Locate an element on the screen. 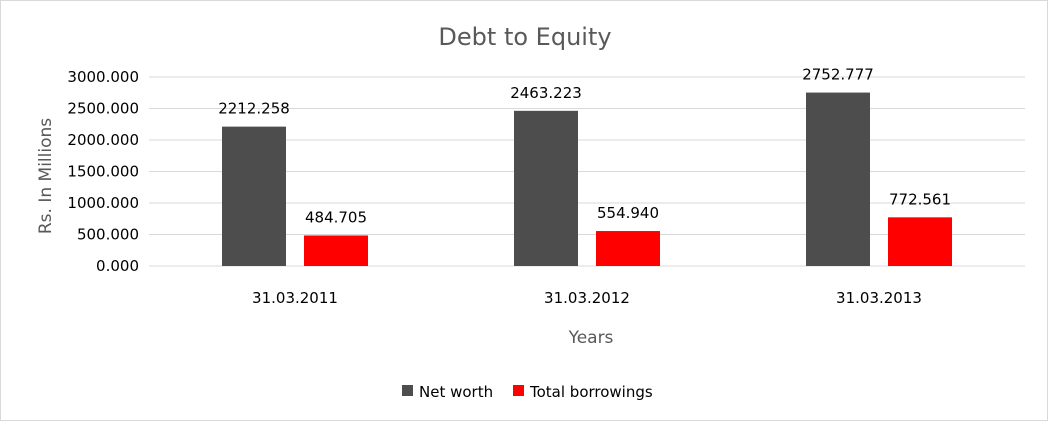  data-label-0-1: 2463.223 is located at coordinates (546, 93).